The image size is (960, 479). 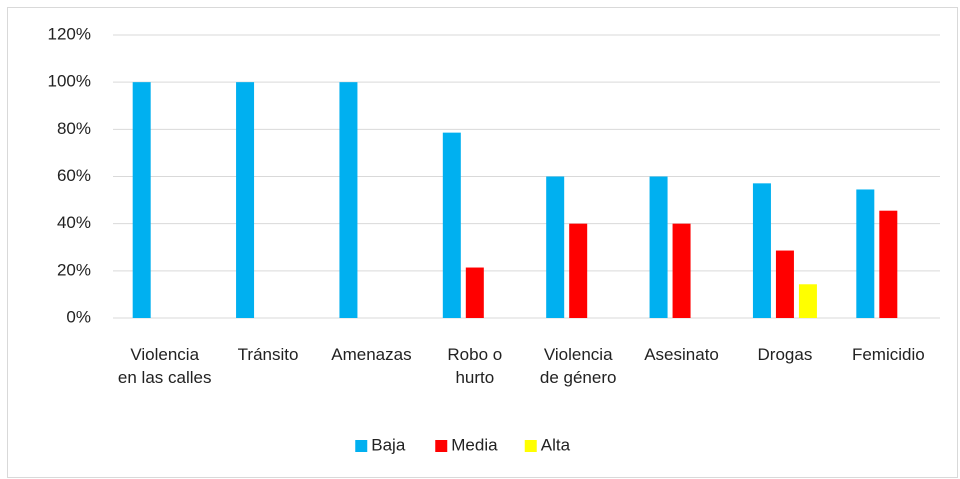 I want to click on y-tick-label: 40%, so click(x=74, y=222).